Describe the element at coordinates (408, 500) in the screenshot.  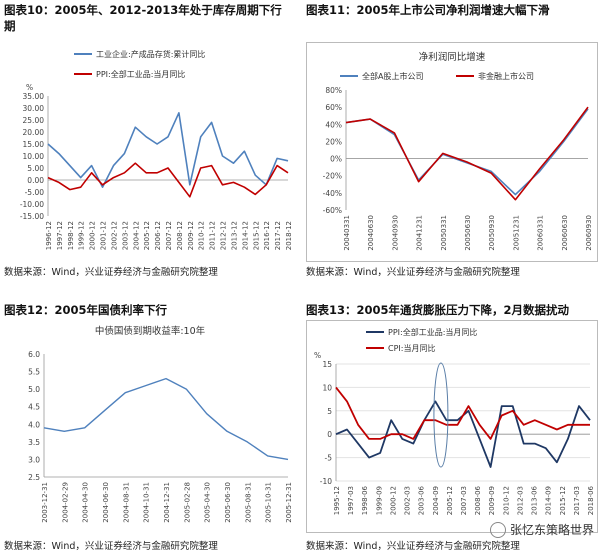
I see `x-tick-label: 2002-03` at that location.